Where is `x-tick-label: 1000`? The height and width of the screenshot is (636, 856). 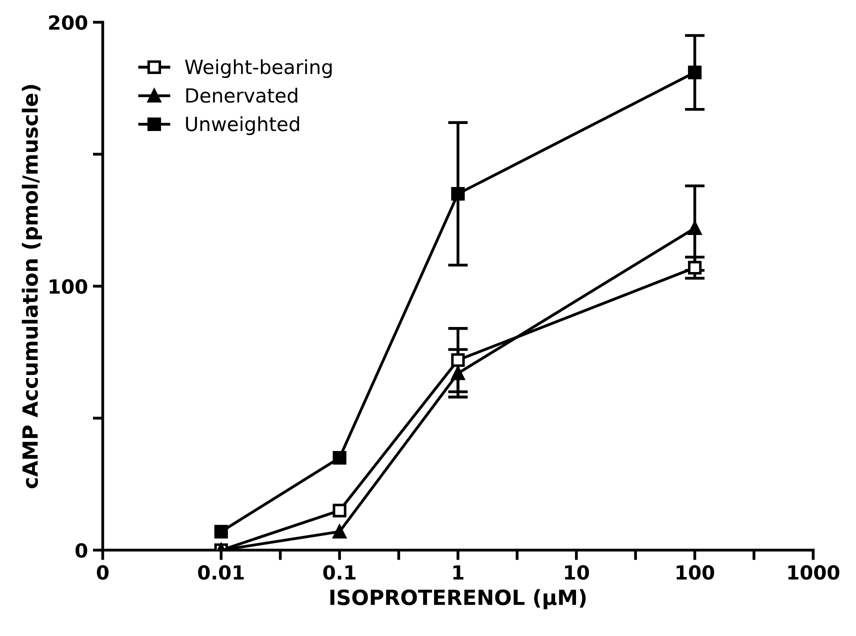
x-tick-label: 1000 is located at coordinates (814, 572).